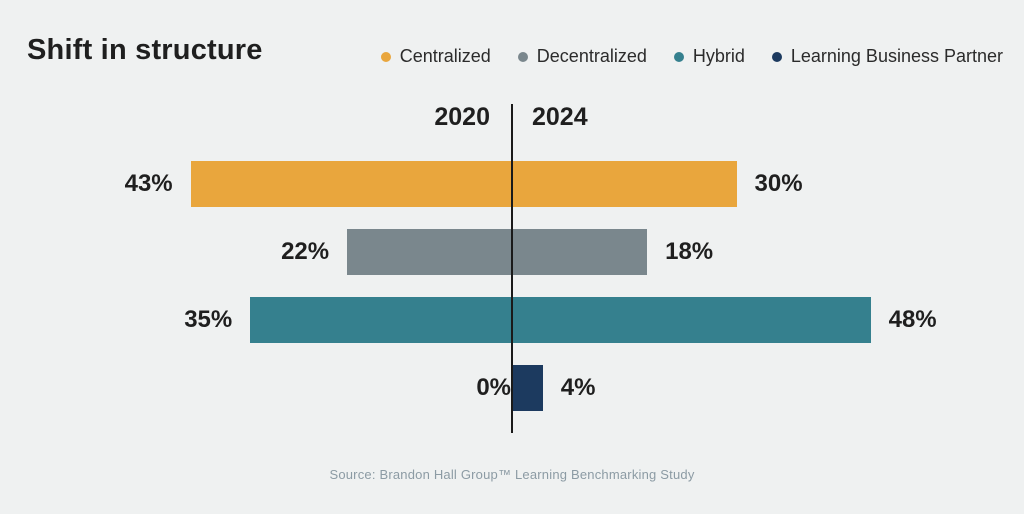 Image resolution: width=1024 pixels, height=514 pixels. What do you see at coordinates (896, 56) in the screenshot?
I see `legend-label: Learning Business Partner` at bounding box center [896, 56].